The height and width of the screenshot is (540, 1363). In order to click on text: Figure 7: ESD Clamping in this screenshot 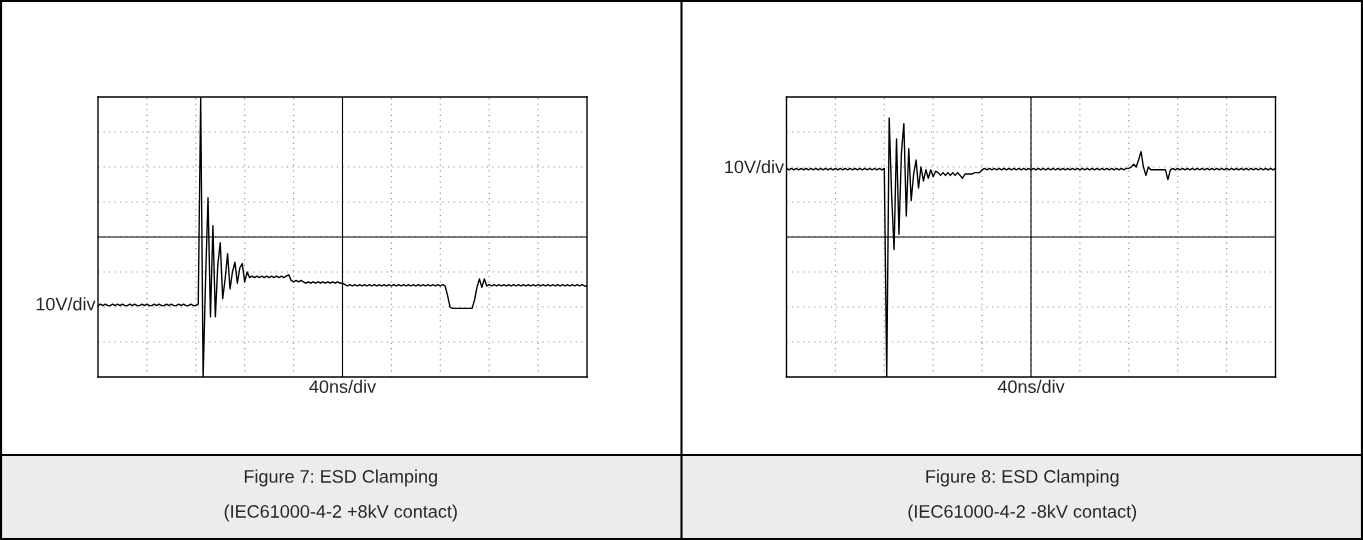, I will do `click(340, 478)`.